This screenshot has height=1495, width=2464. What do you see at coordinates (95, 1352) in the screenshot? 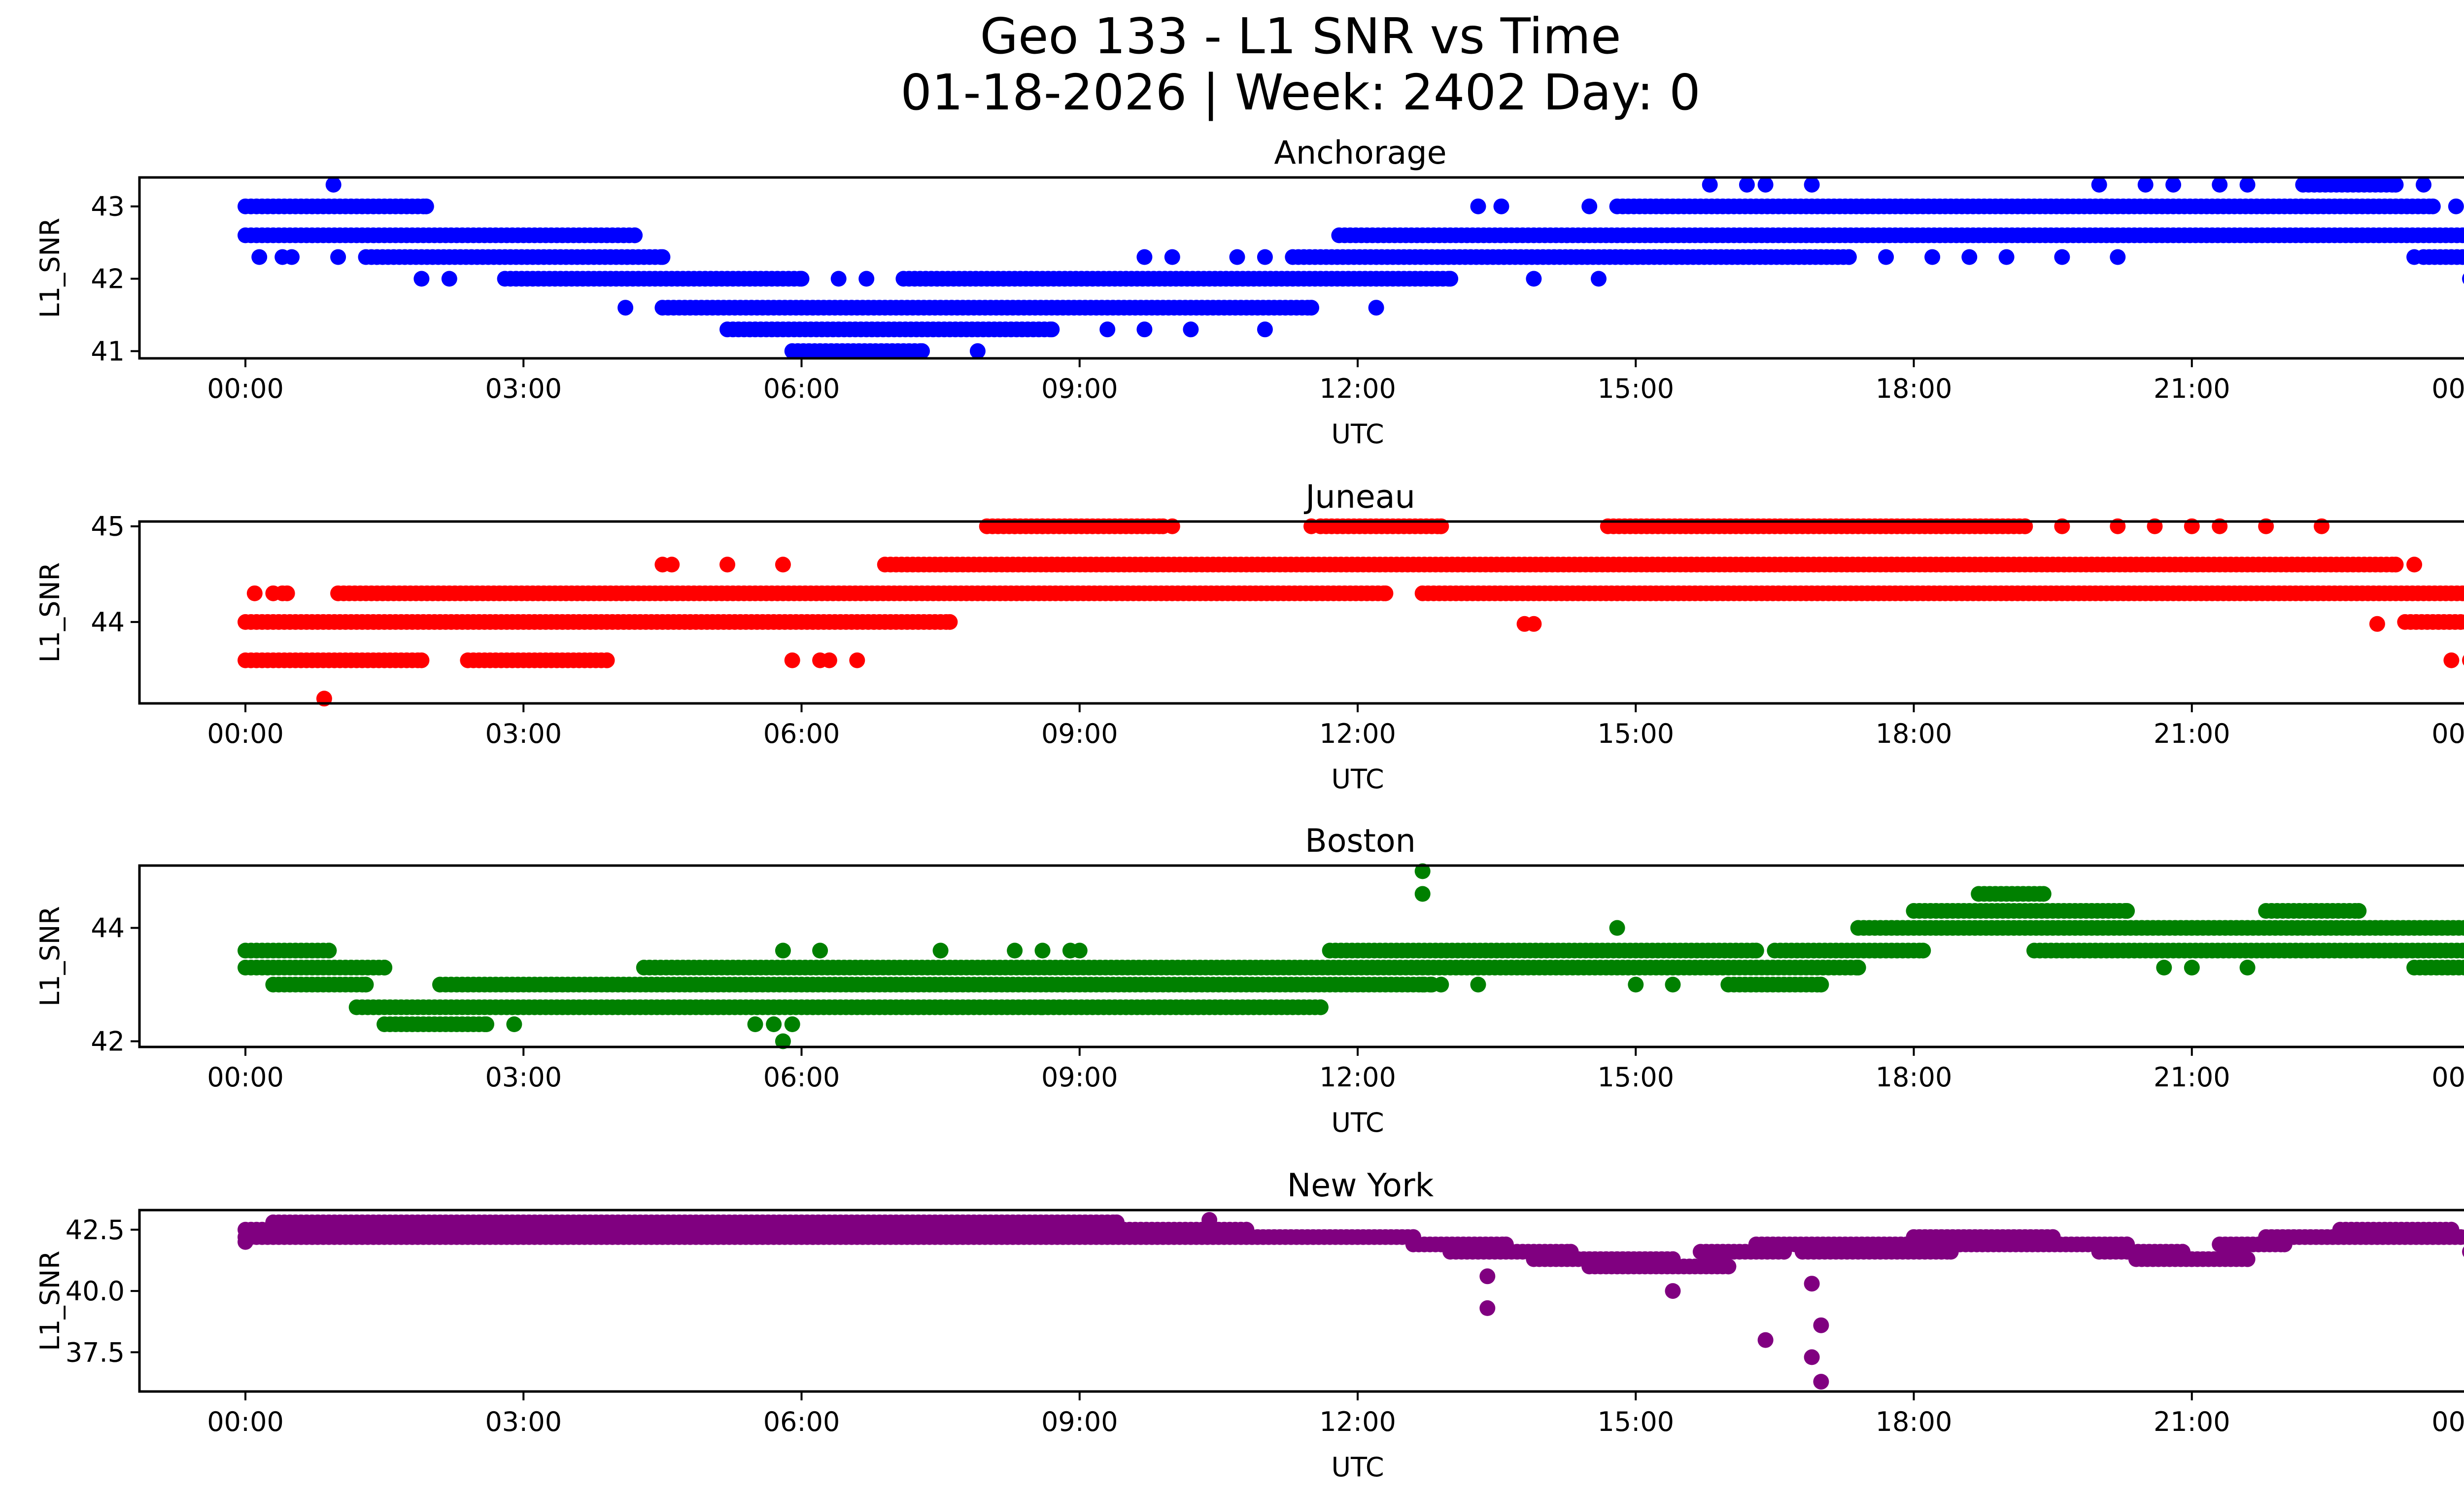
I see `y-tick-label: 37.5` at bounding box center [95, 1352].